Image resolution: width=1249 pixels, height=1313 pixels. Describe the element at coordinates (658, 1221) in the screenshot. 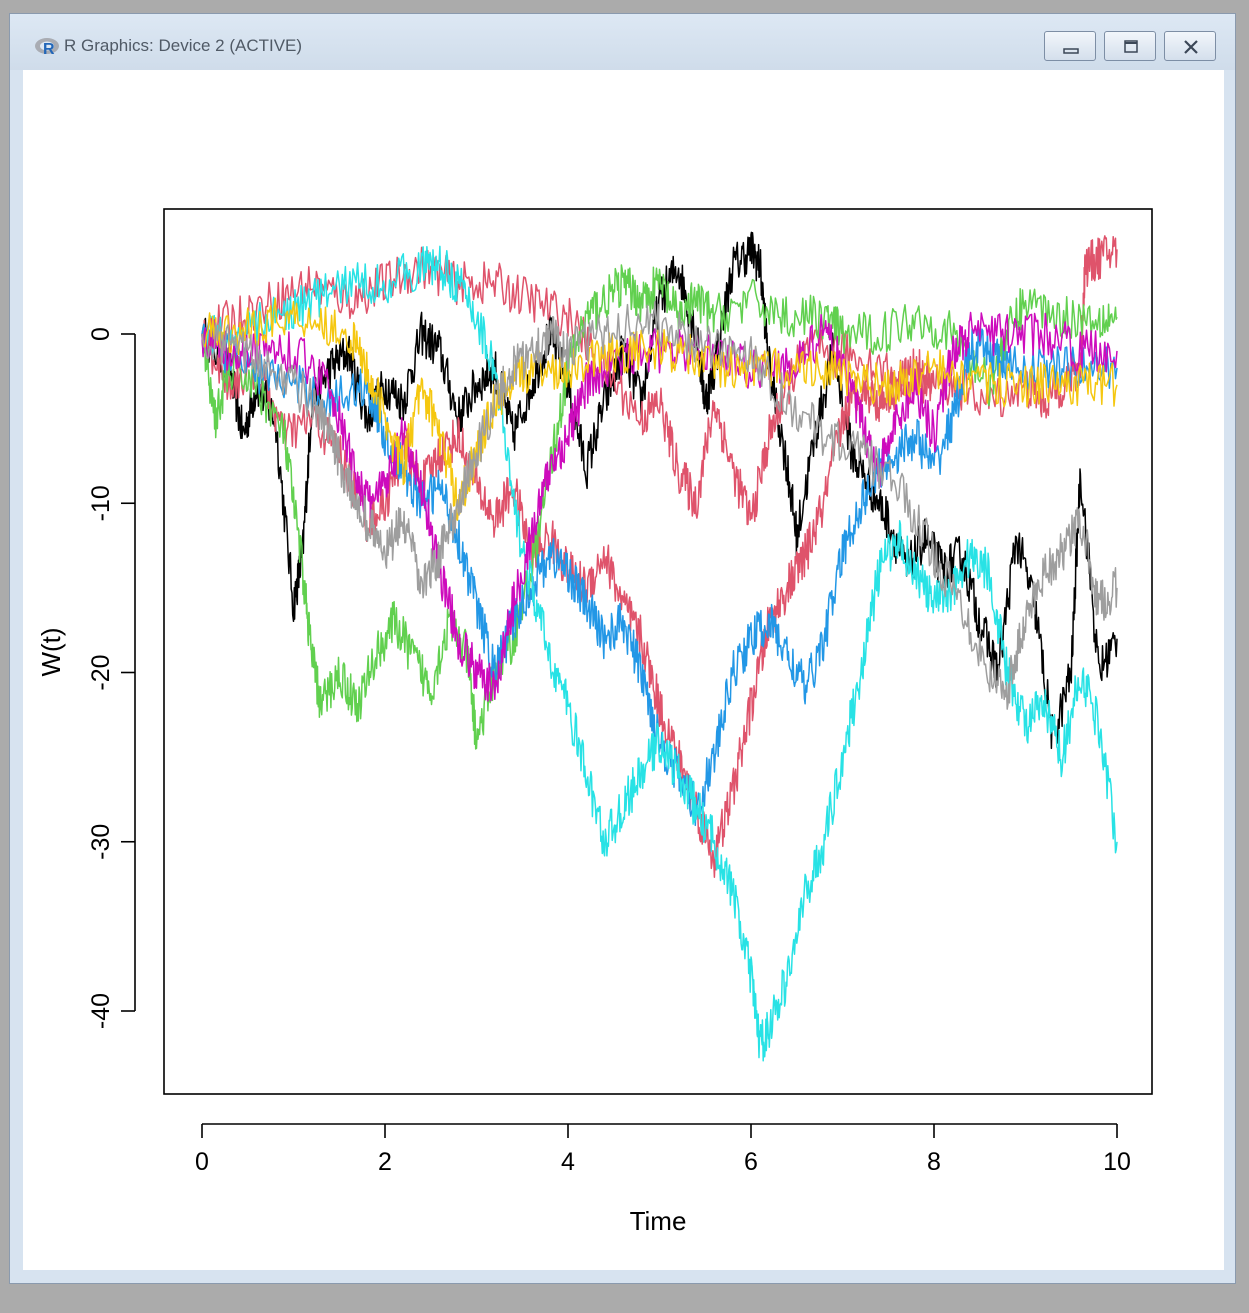

I see `x-axis-label: Time` at that location.